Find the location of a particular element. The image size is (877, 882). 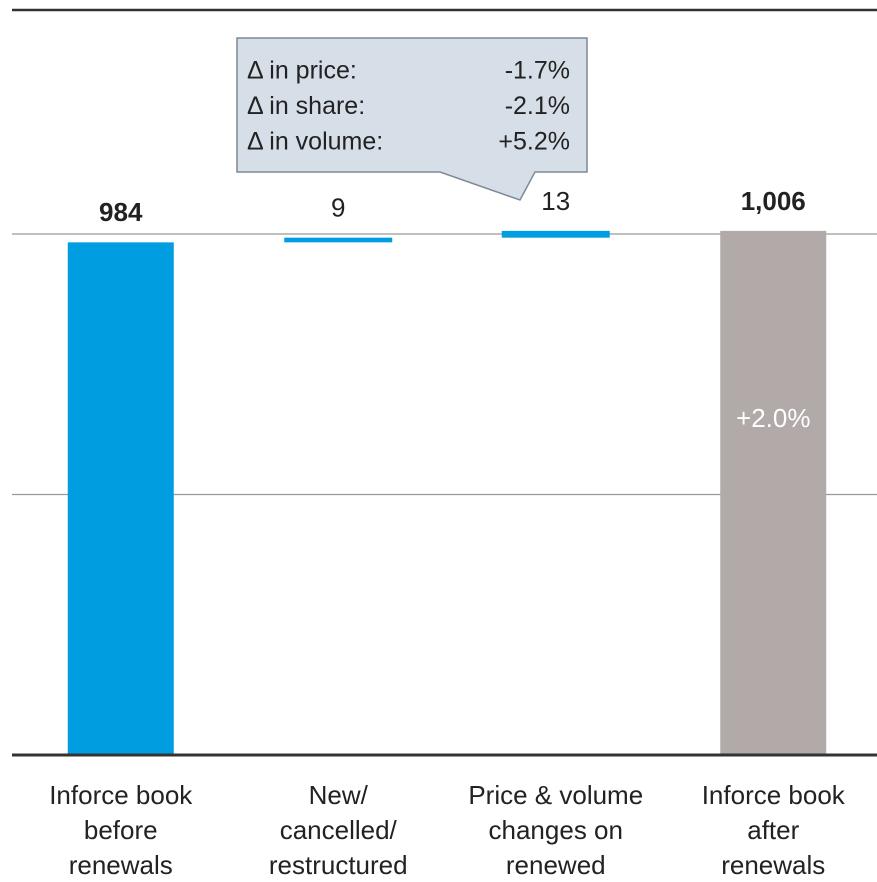

x-tick-label: Price & volume changes on renewed is located at coordinates (555, 830).